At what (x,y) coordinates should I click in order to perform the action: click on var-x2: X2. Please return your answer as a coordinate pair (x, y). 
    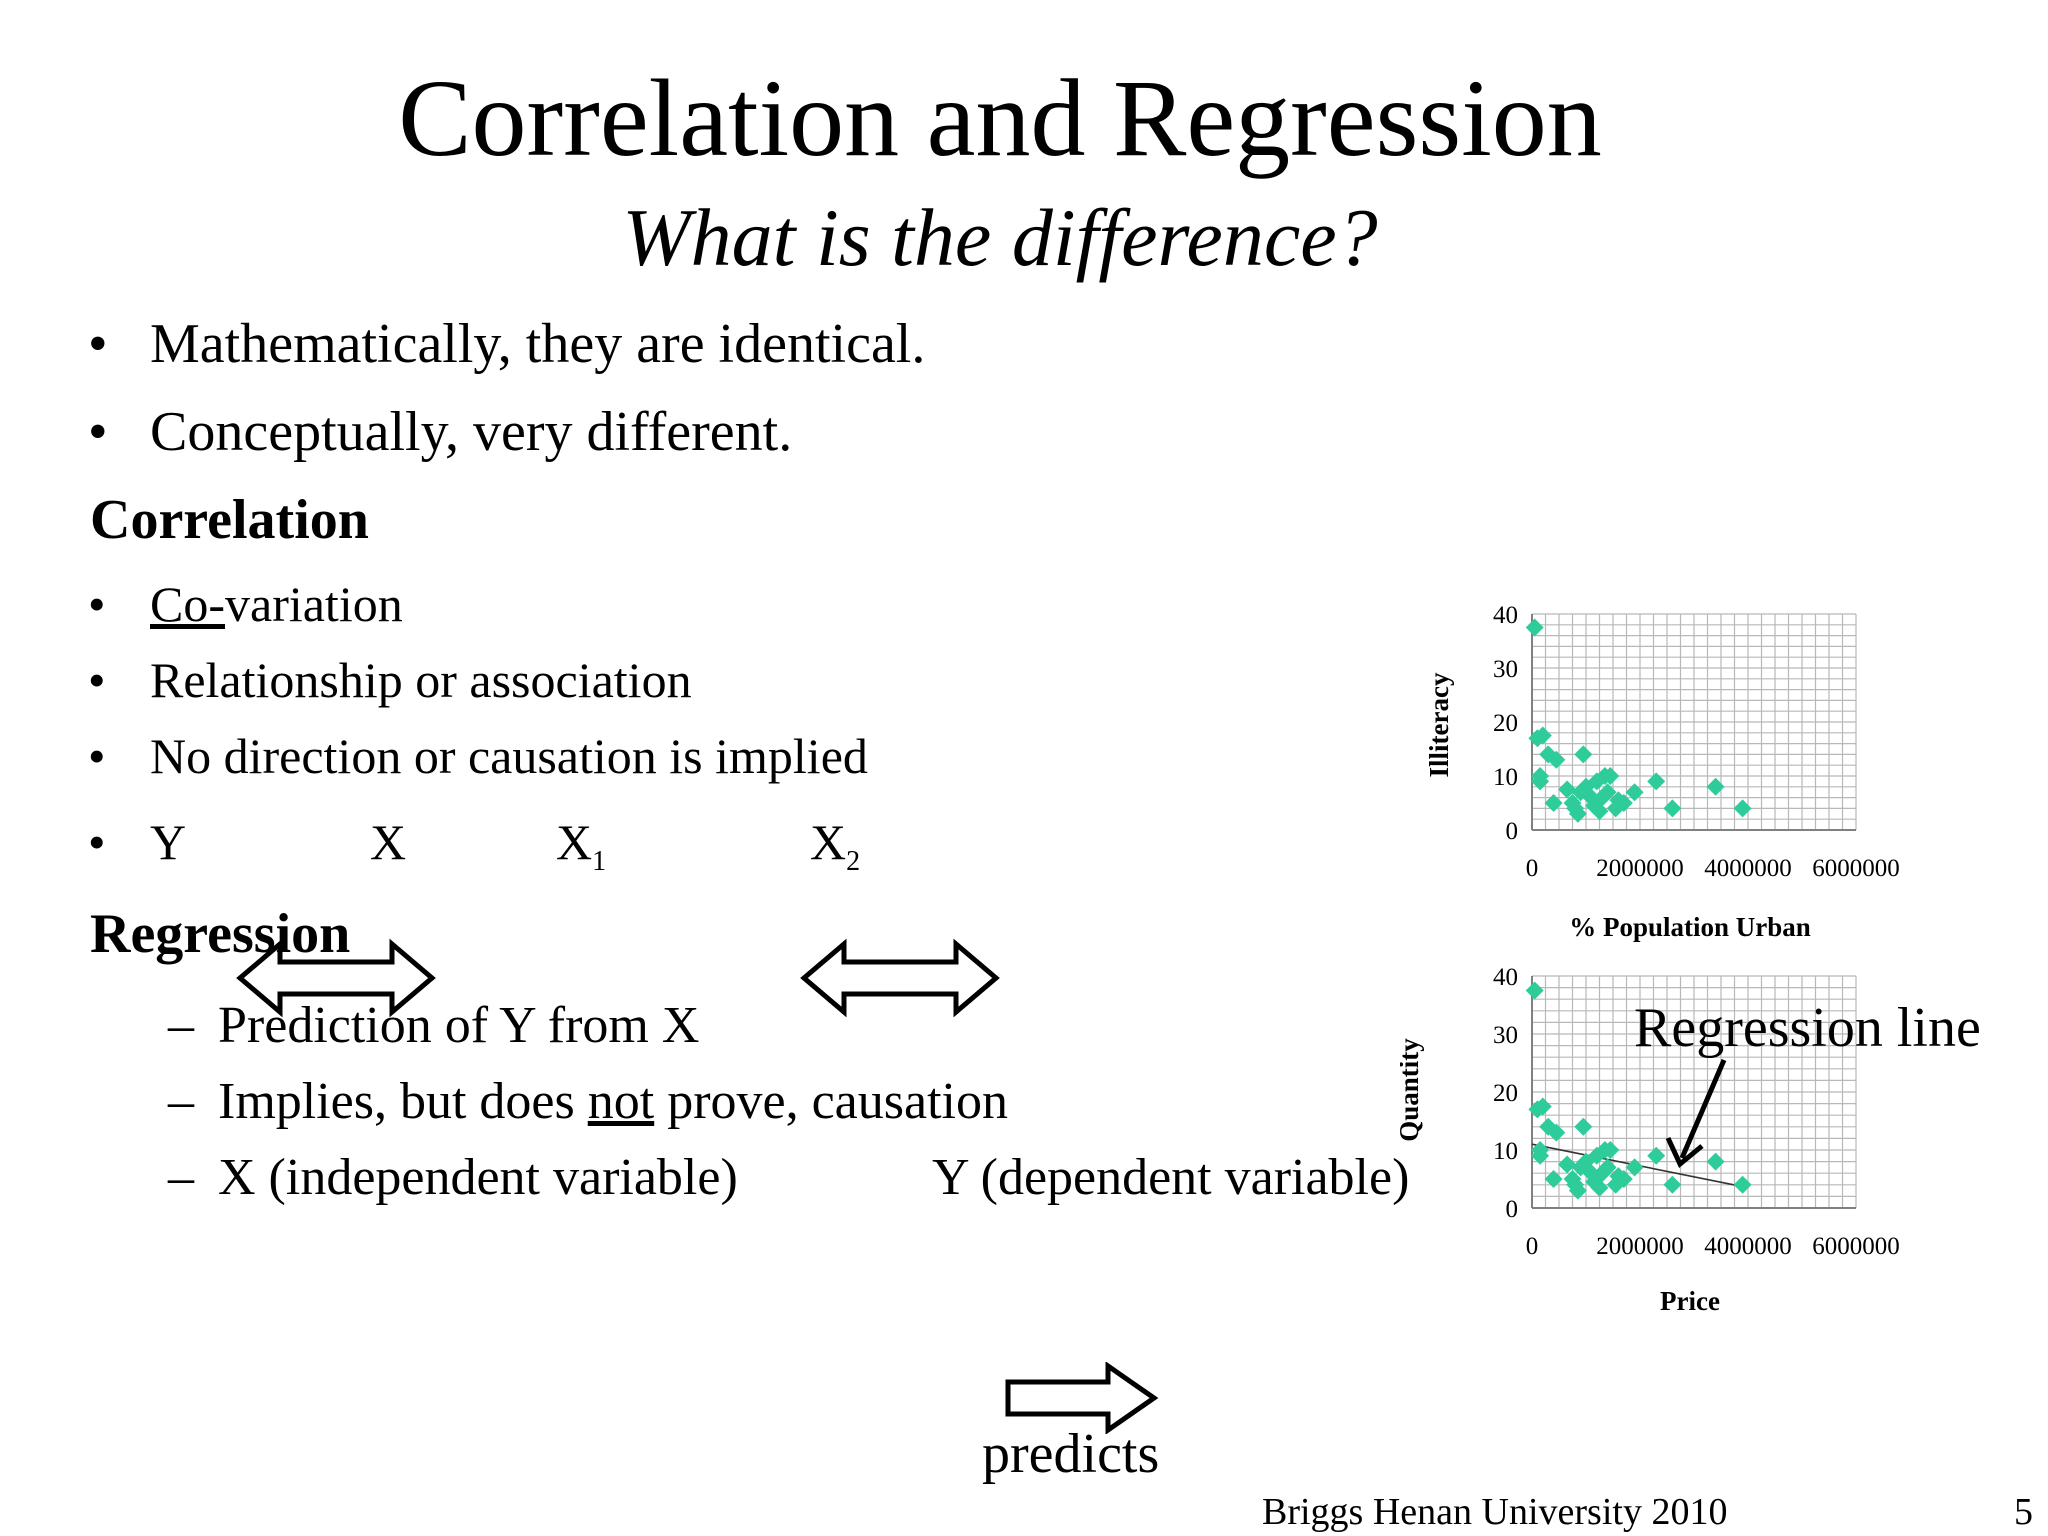
    Looking at the image, I should click on (835, 845).